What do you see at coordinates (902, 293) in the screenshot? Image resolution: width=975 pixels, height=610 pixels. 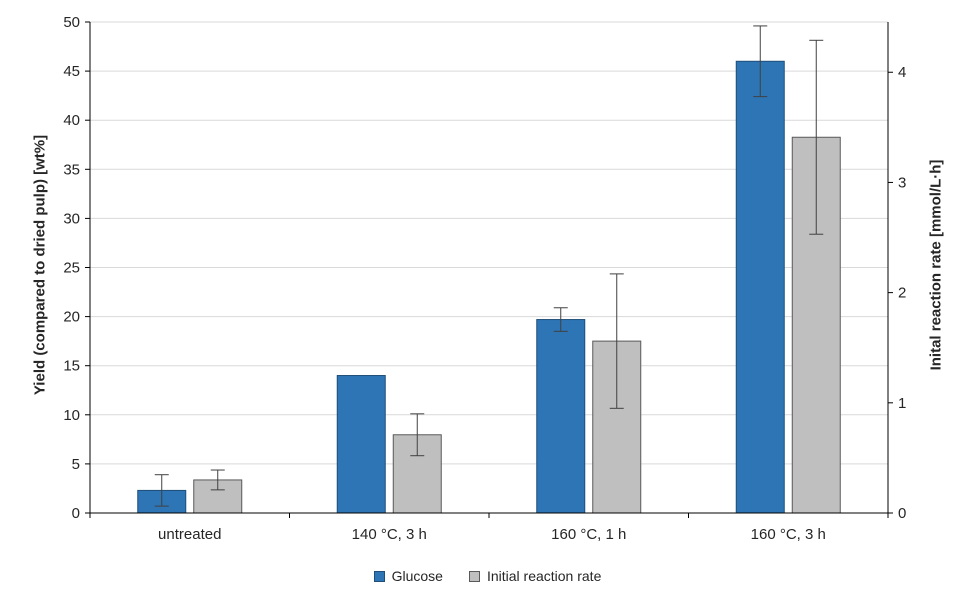 I see `tick-label: 2` at bounding box center [902, 293].